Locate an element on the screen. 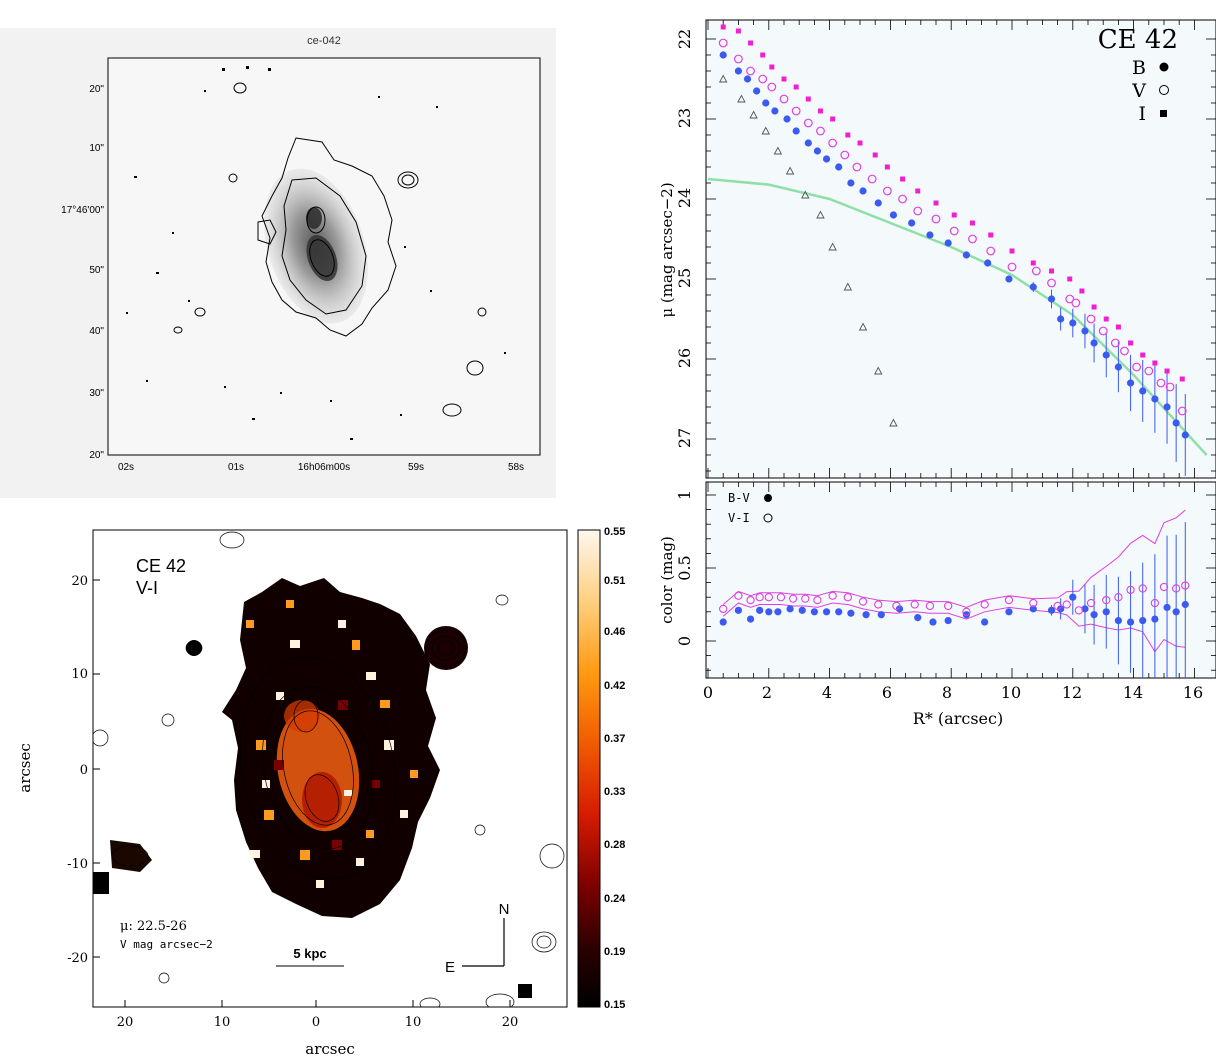 This screenshot has width=1216, height=1057. bl-xtick: 20 is located at coordinates (510, 1022).